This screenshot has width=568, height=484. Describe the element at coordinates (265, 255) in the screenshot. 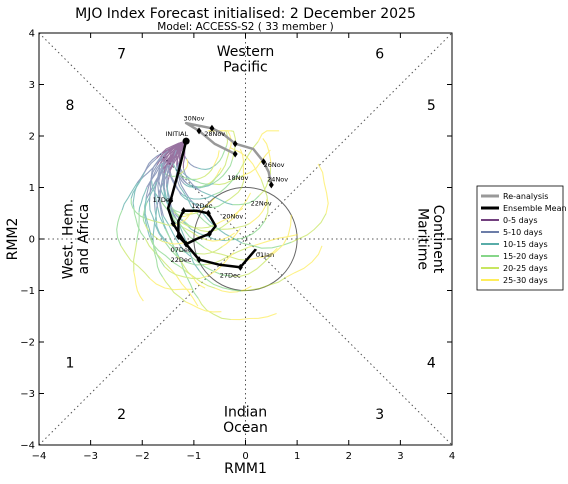

I see `ensemble-mean-date-label: 01Jan` at that location.